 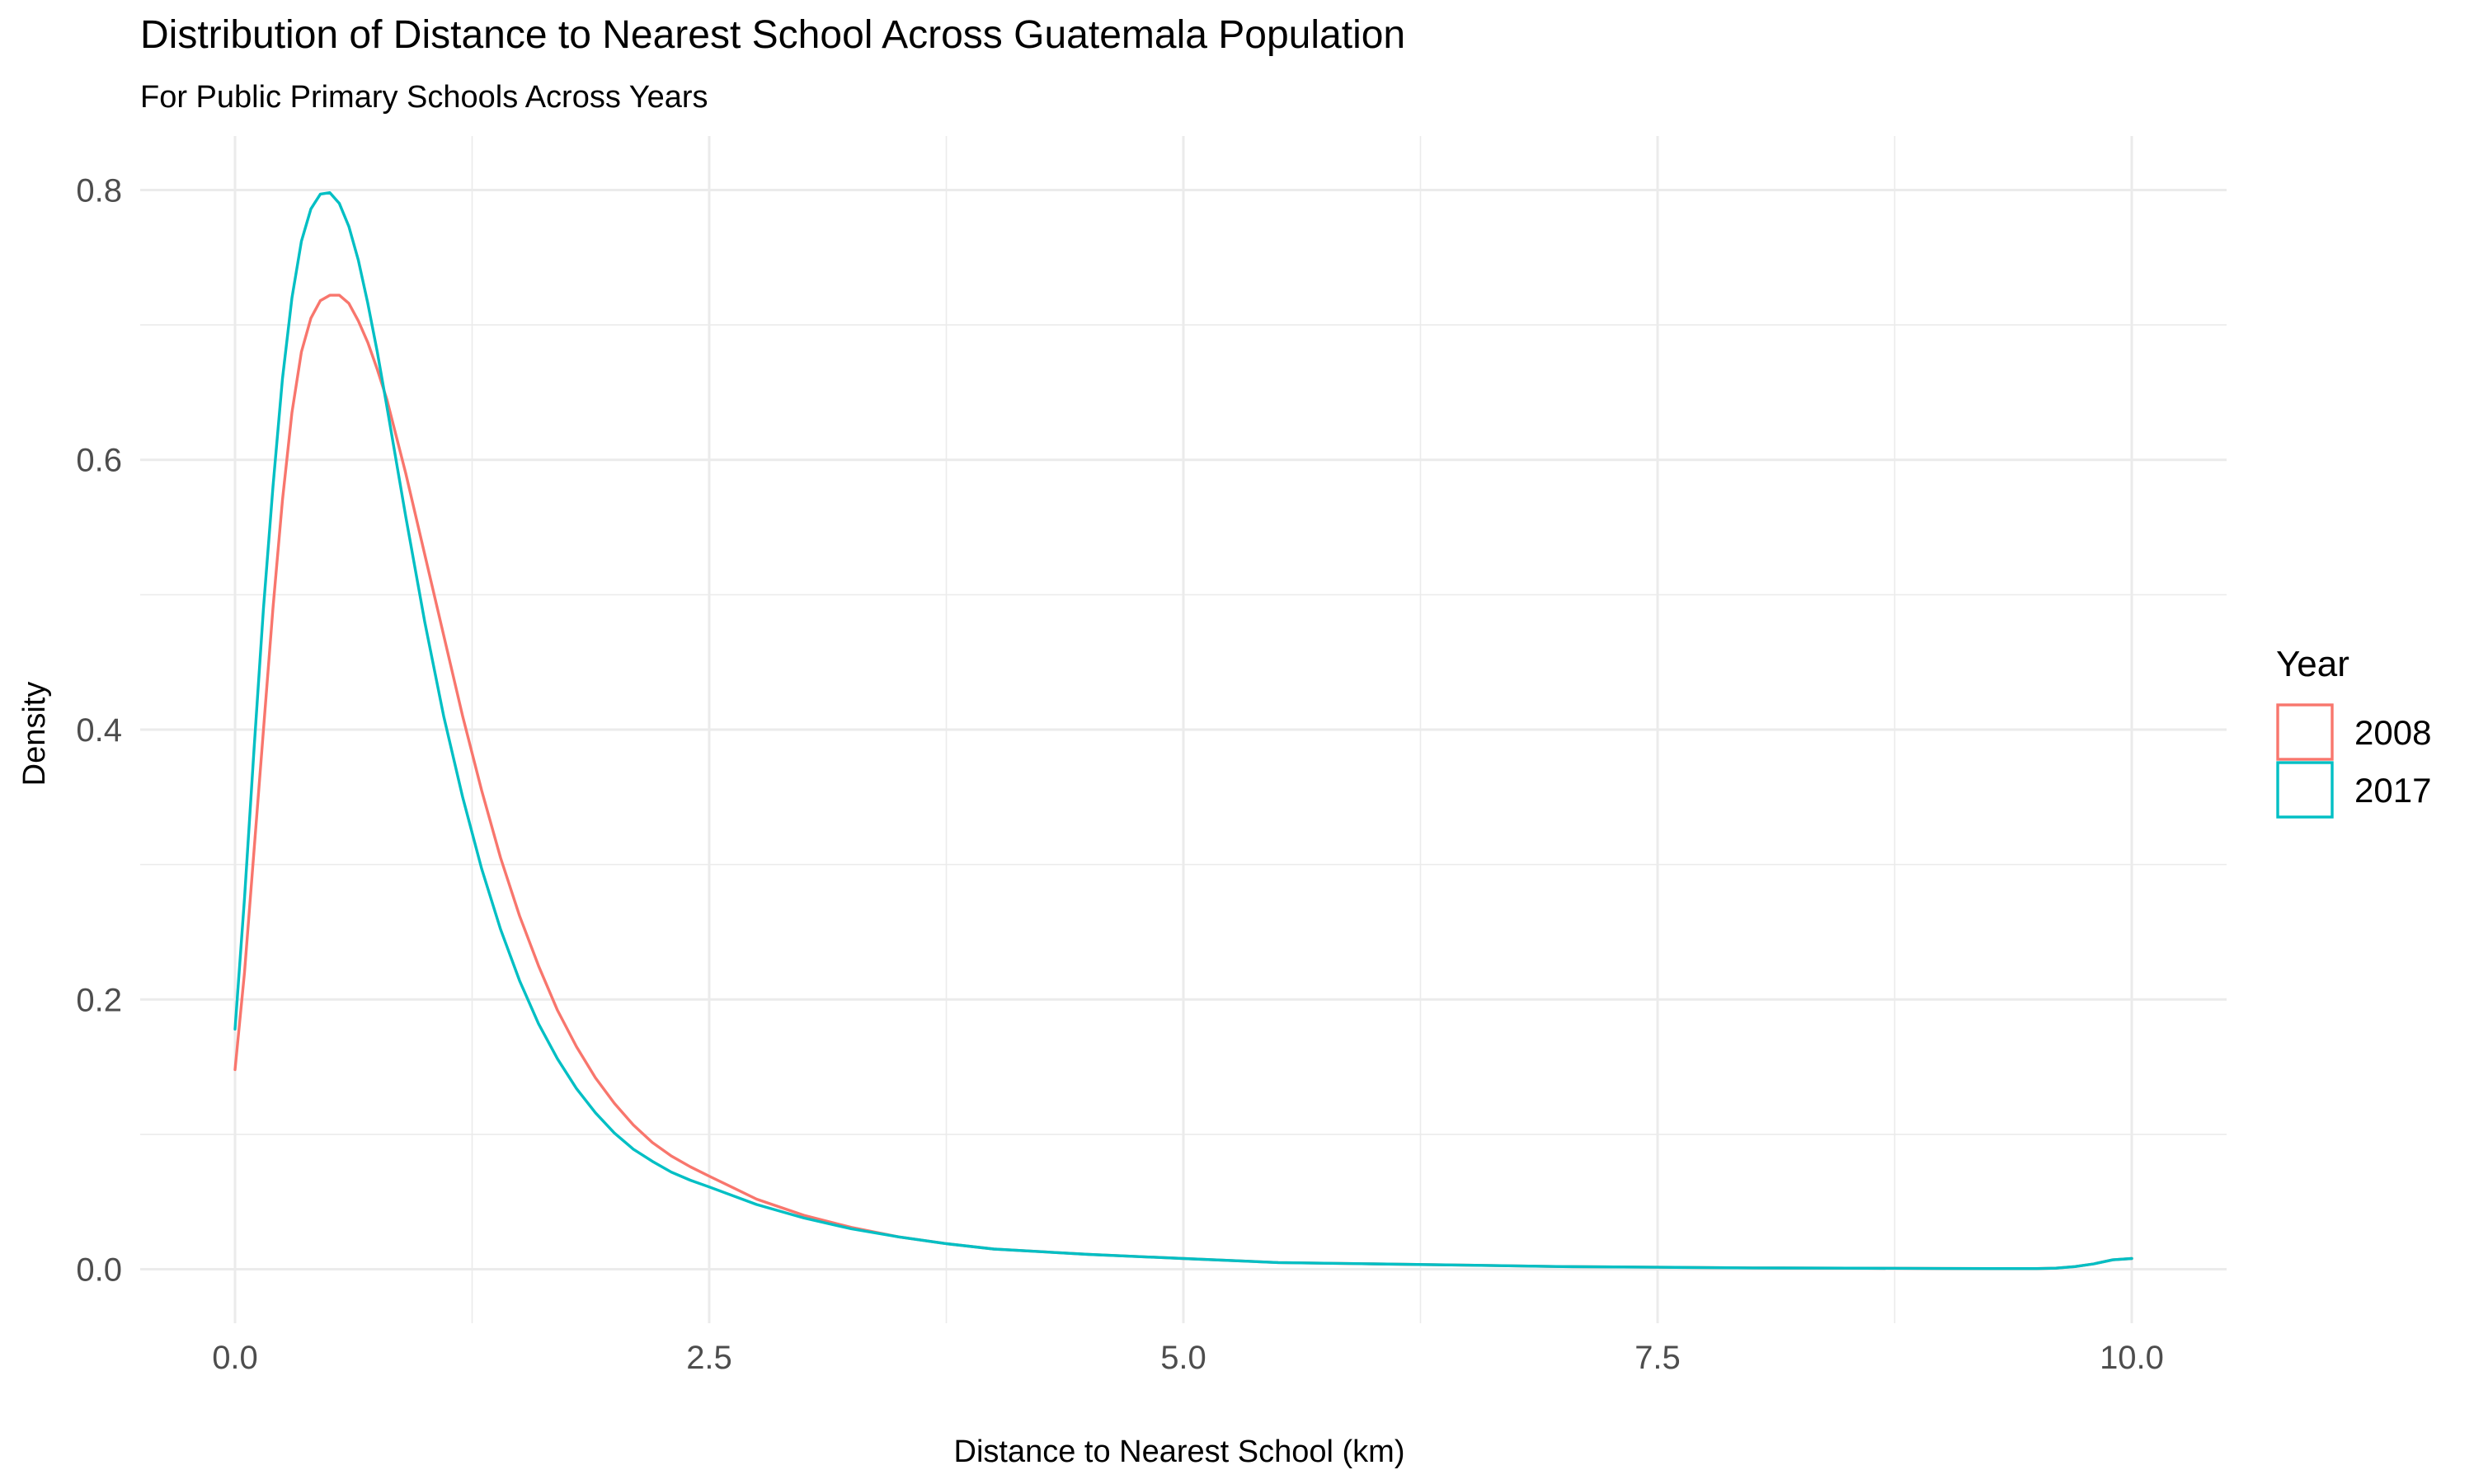 I want to click on x-tick-label: 5.0, so click(x=1183, y=1358).